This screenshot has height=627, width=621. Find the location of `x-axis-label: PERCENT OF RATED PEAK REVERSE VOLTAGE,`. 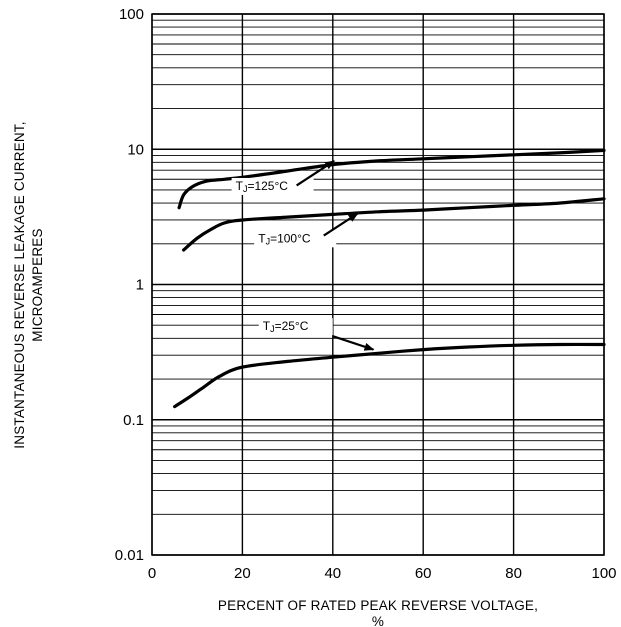

x-axis-label: PERCENT OF RATED PEAK REVERSE VOLTAGE, is located at coordinates (378, 605).